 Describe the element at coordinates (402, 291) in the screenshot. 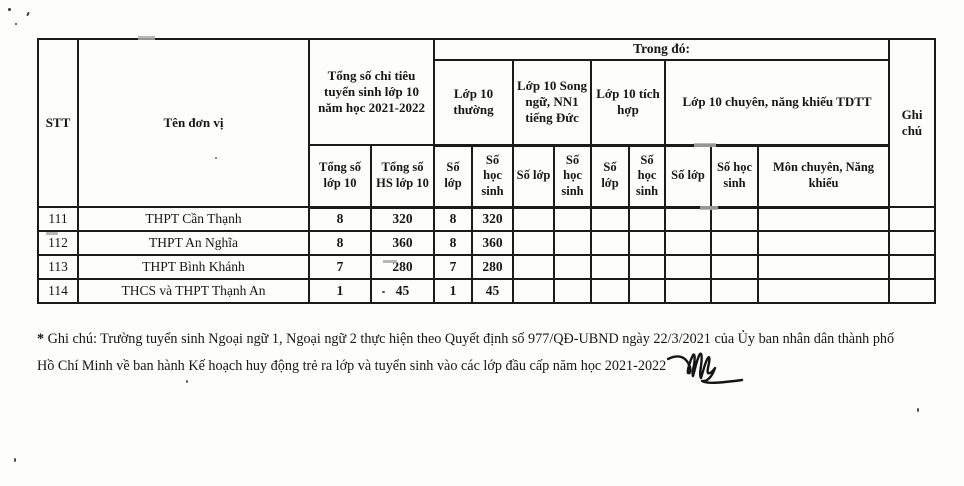

I see `cell-total-students: 45` at that location.